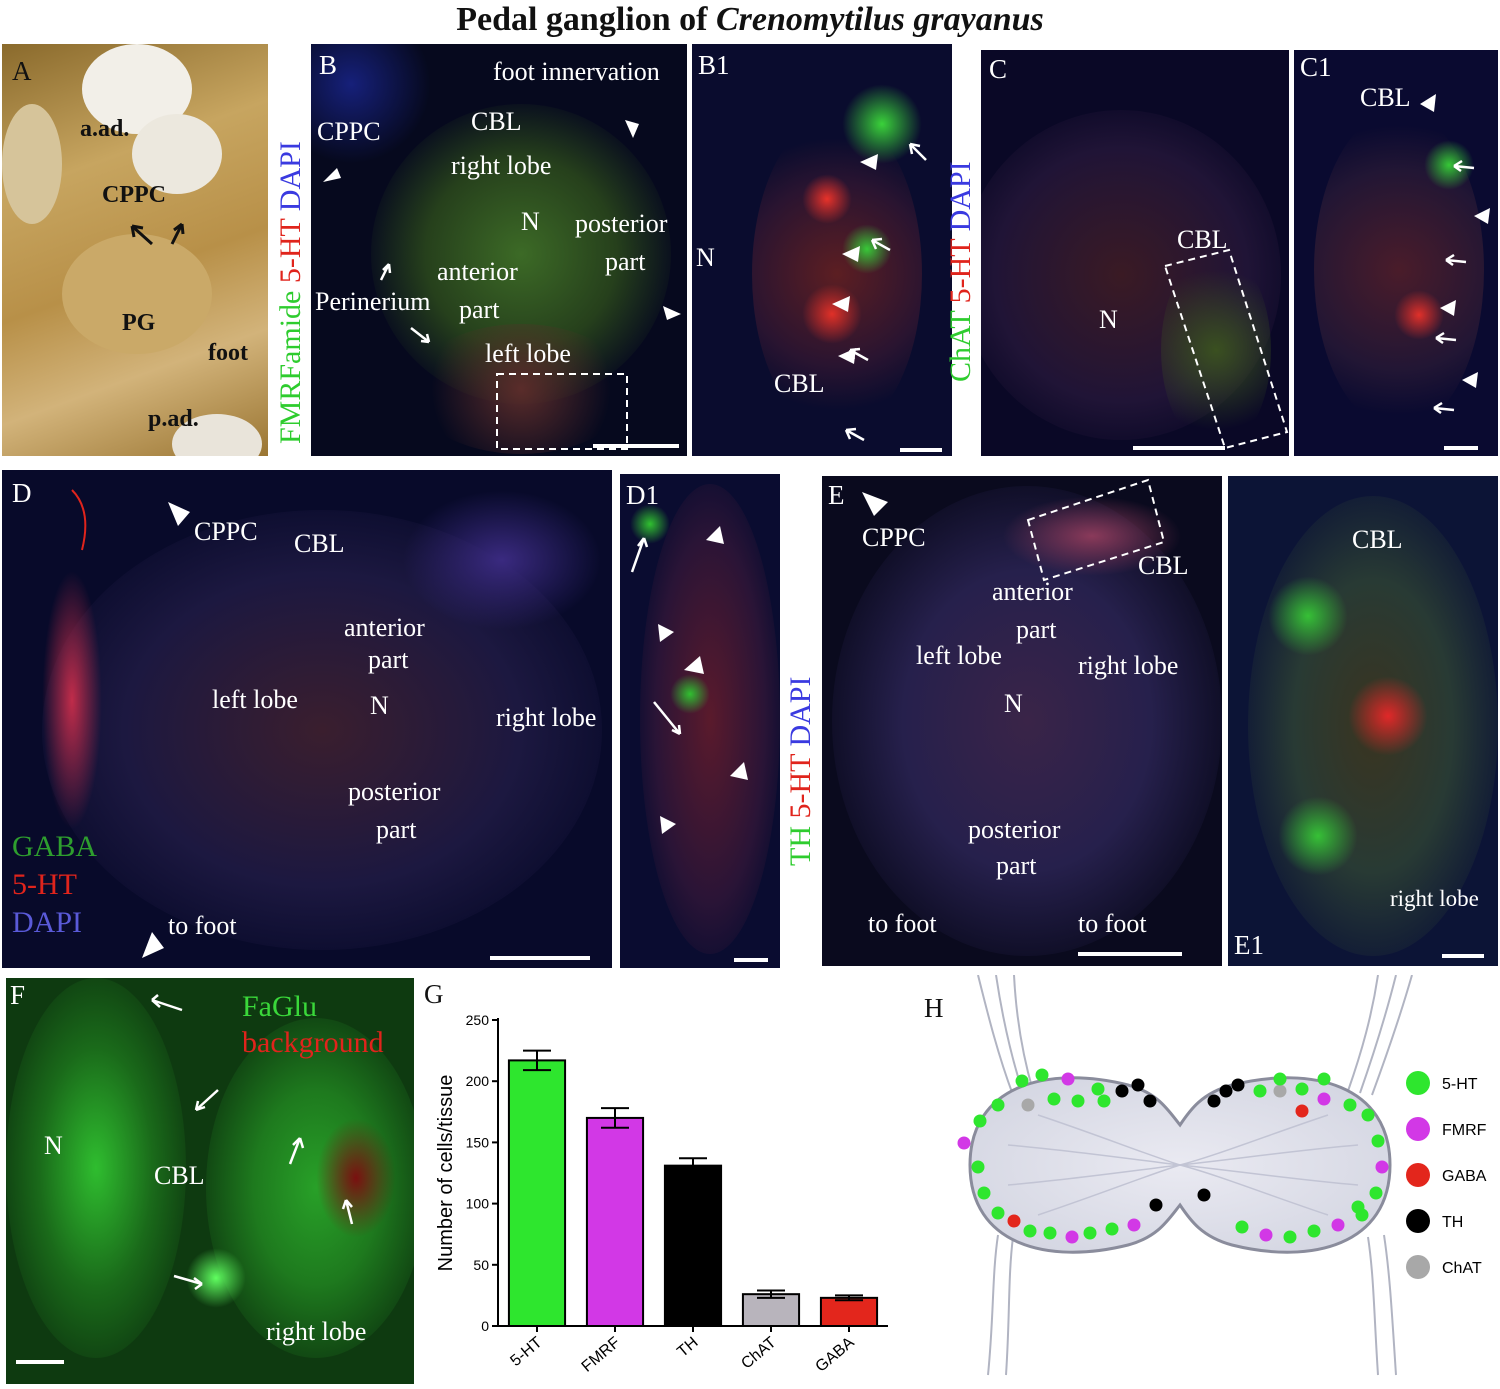 Image resolution: width=1500 pixels, height=1389 pixels. What do you see at coordinates (1130, 954) in the screenshot?
I see `scale-bar-e` at bounding box center [1130, 954].